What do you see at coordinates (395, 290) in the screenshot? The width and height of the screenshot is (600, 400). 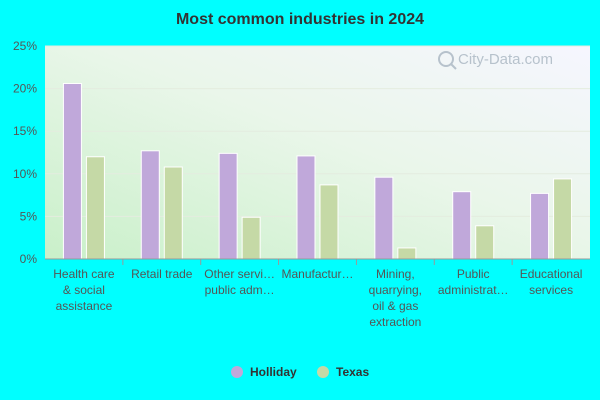 I see `x-tick-label-line: quarrying,` at bounding box center [395, 290].